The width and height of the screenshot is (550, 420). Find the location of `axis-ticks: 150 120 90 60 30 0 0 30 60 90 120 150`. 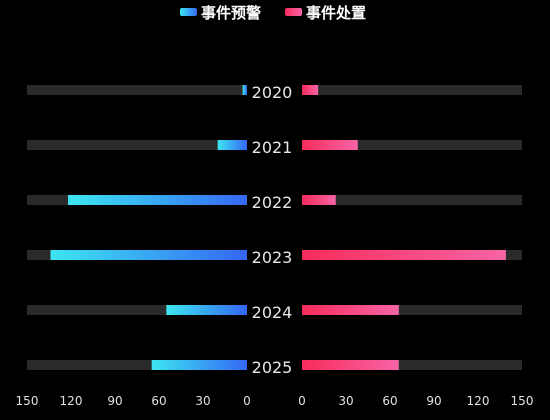

axis-ticks: 150 120 90 60 30 0 0 30 60 90 120 150 is located at coordinates (275, 401).